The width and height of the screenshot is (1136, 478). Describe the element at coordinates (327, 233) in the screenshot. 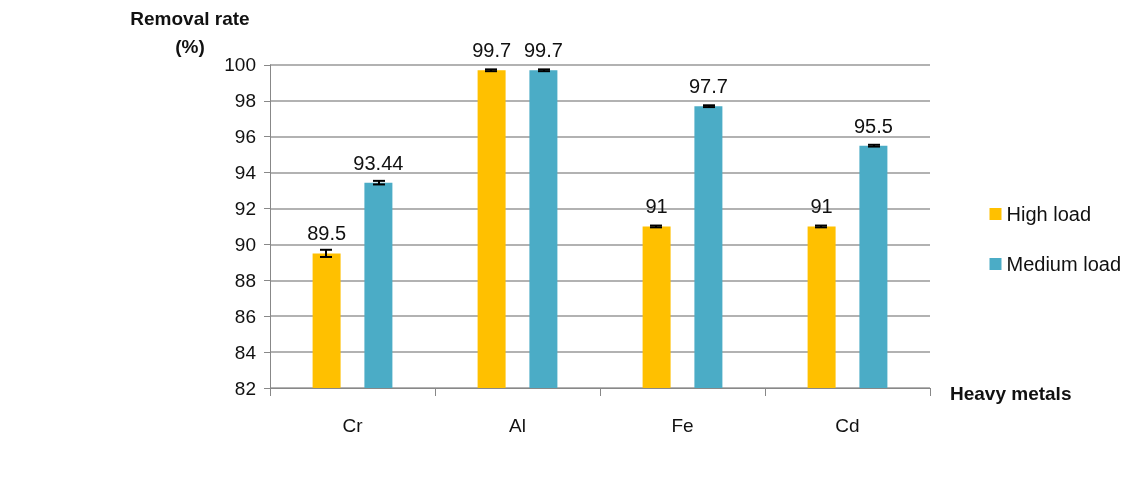

I see `data-label: 89.5` at that location.